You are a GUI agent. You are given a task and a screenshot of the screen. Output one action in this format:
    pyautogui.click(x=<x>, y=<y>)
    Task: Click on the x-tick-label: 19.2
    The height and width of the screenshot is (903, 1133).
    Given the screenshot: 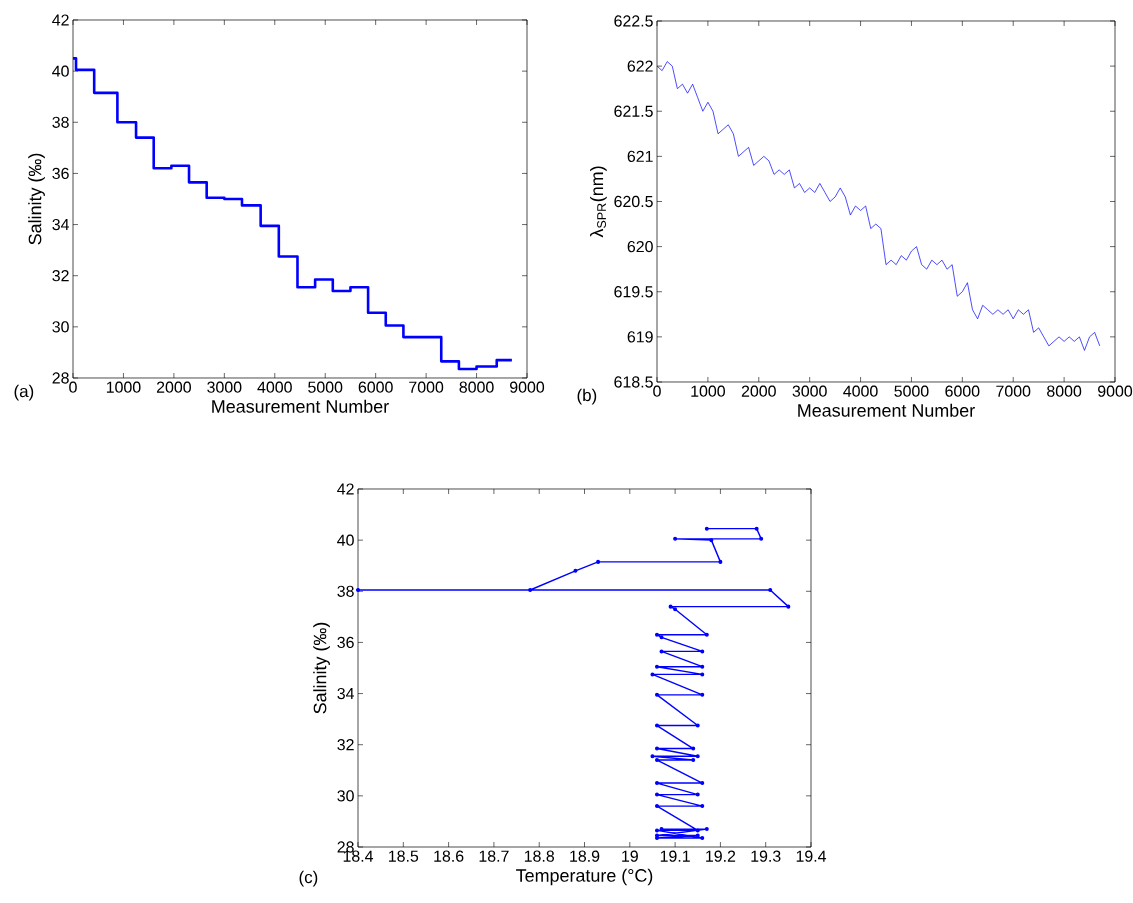 What is the action you would take?
    pyautogui.click(x=721, y=856)
    